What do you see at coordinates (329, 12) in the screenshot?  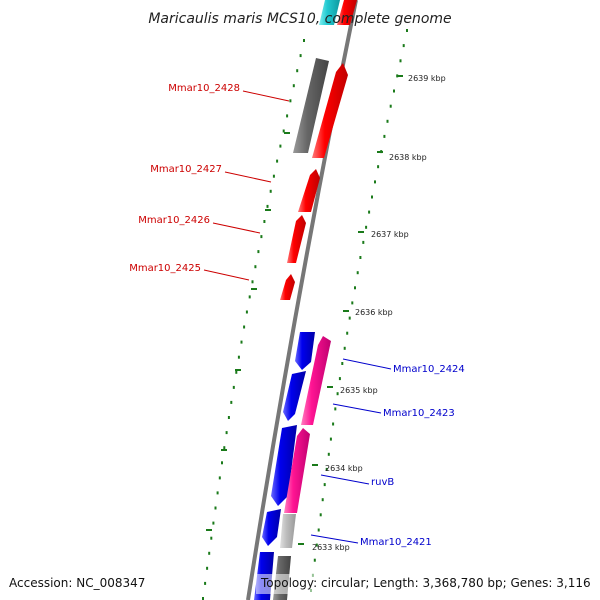 I see `gene-arrow-top-cyan` at bounding box center [329, 12].